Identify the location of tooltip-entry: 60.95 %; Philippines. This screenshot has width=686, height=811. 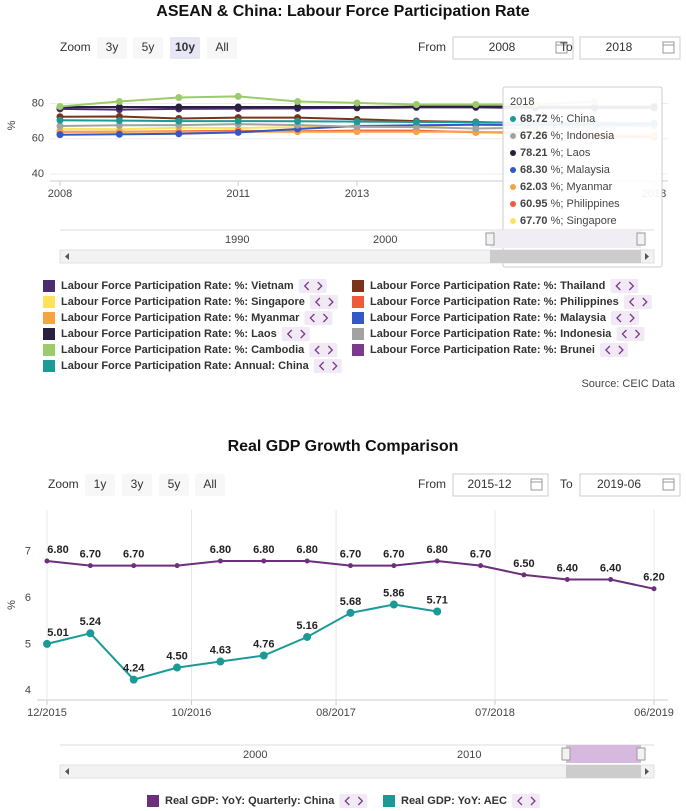
(570, 204).